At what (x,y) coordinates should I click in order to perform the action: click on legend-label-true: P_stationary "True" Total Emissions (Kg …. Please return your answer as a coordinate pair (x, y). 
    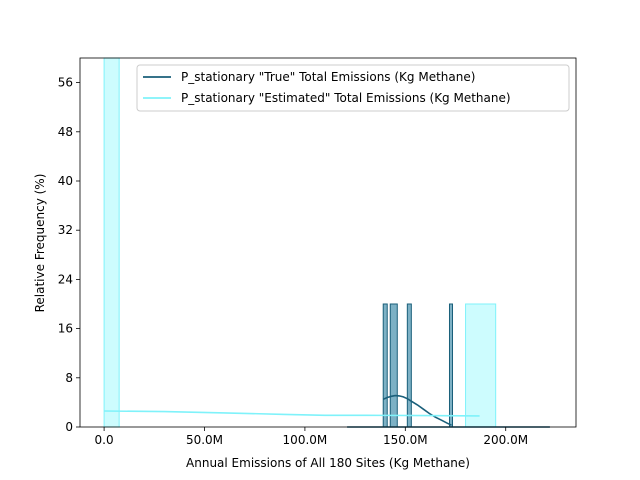
    Looking at the image, I should click on (328, 77).